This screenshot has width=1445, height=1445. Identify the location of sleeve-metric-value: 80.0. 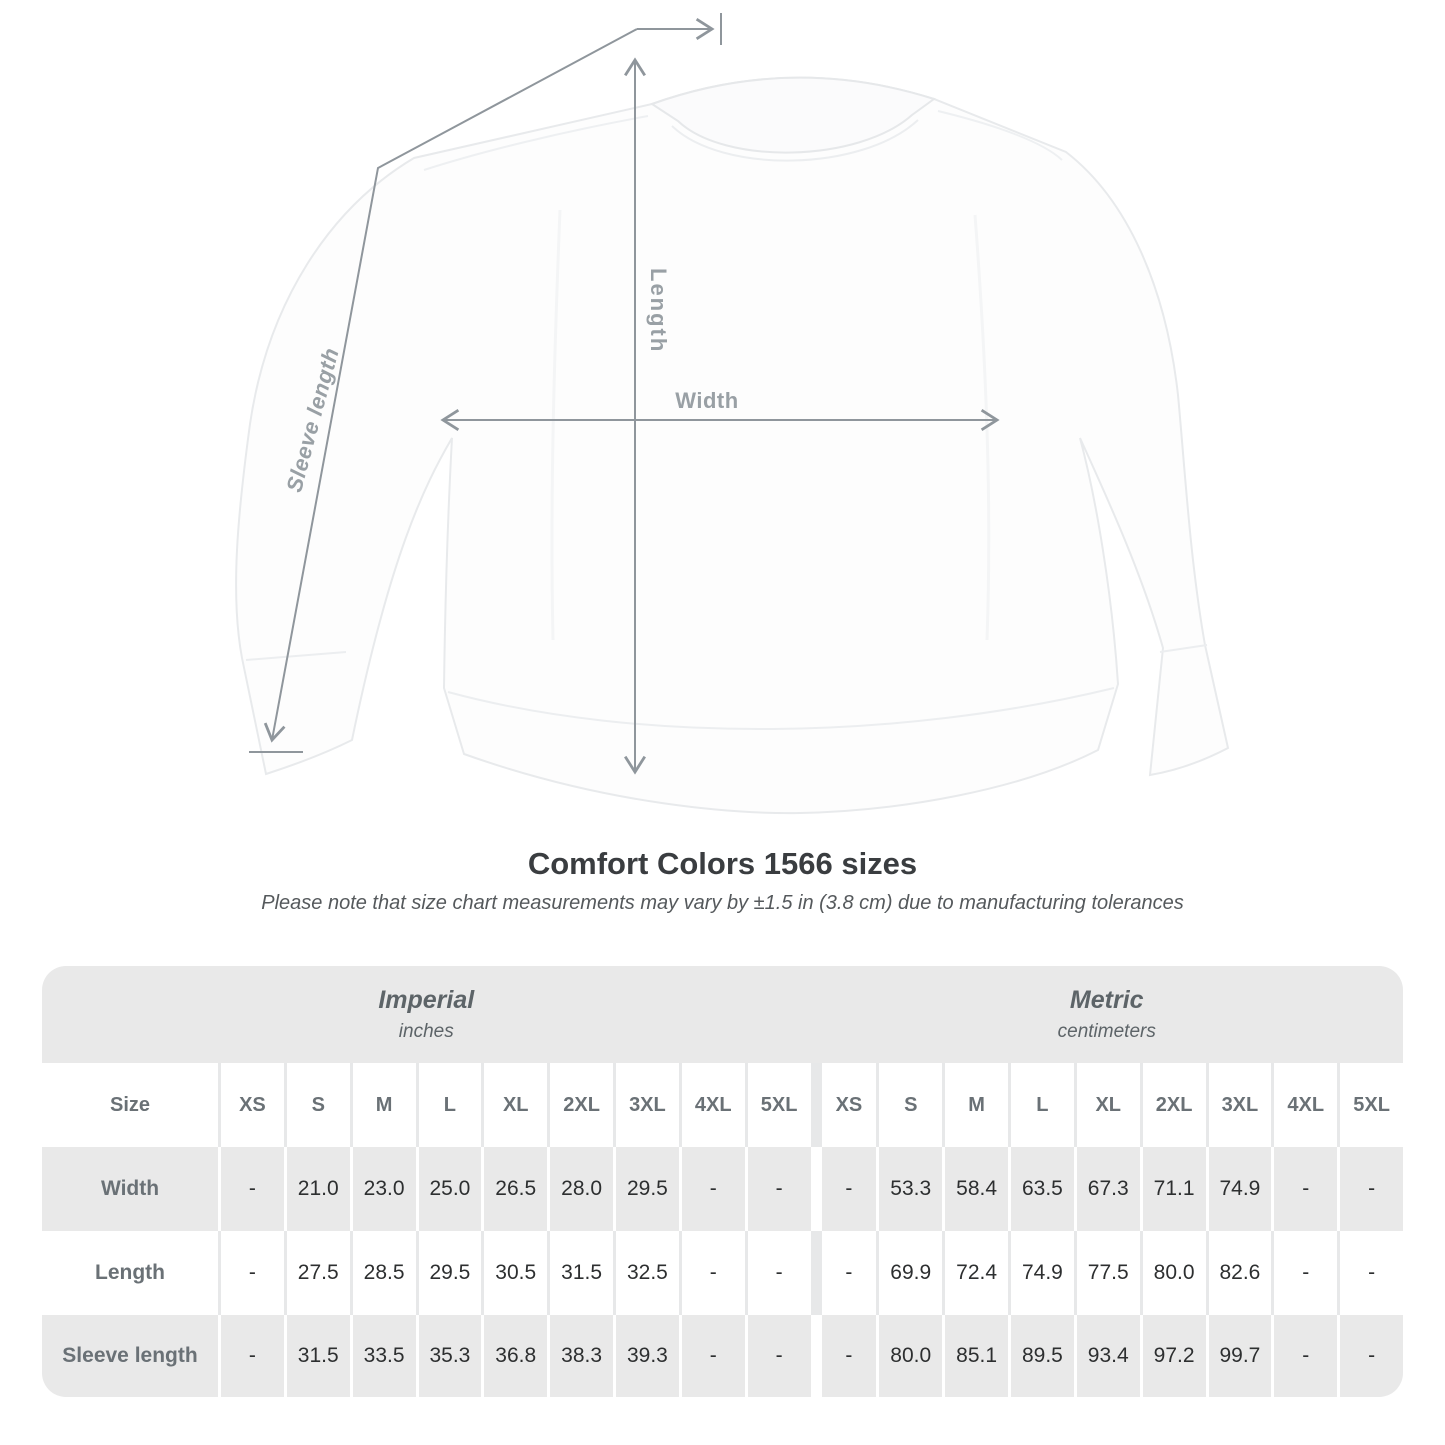
(909, 1356).